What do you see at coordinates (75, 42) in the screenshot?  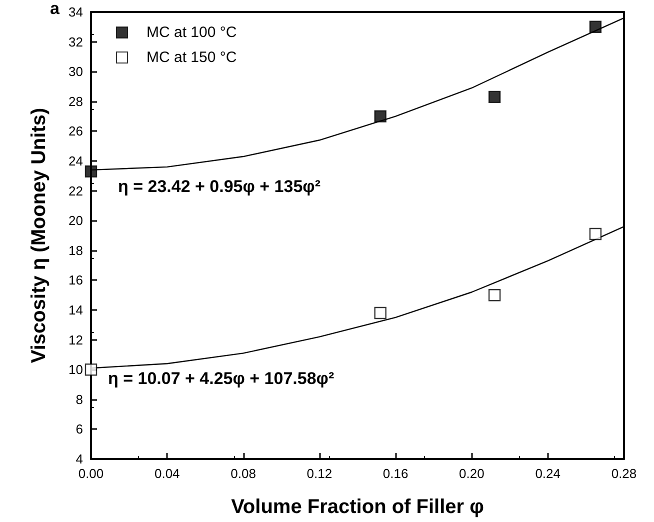 I see `y-tick-label: 32` at bounding box center [75, 42].